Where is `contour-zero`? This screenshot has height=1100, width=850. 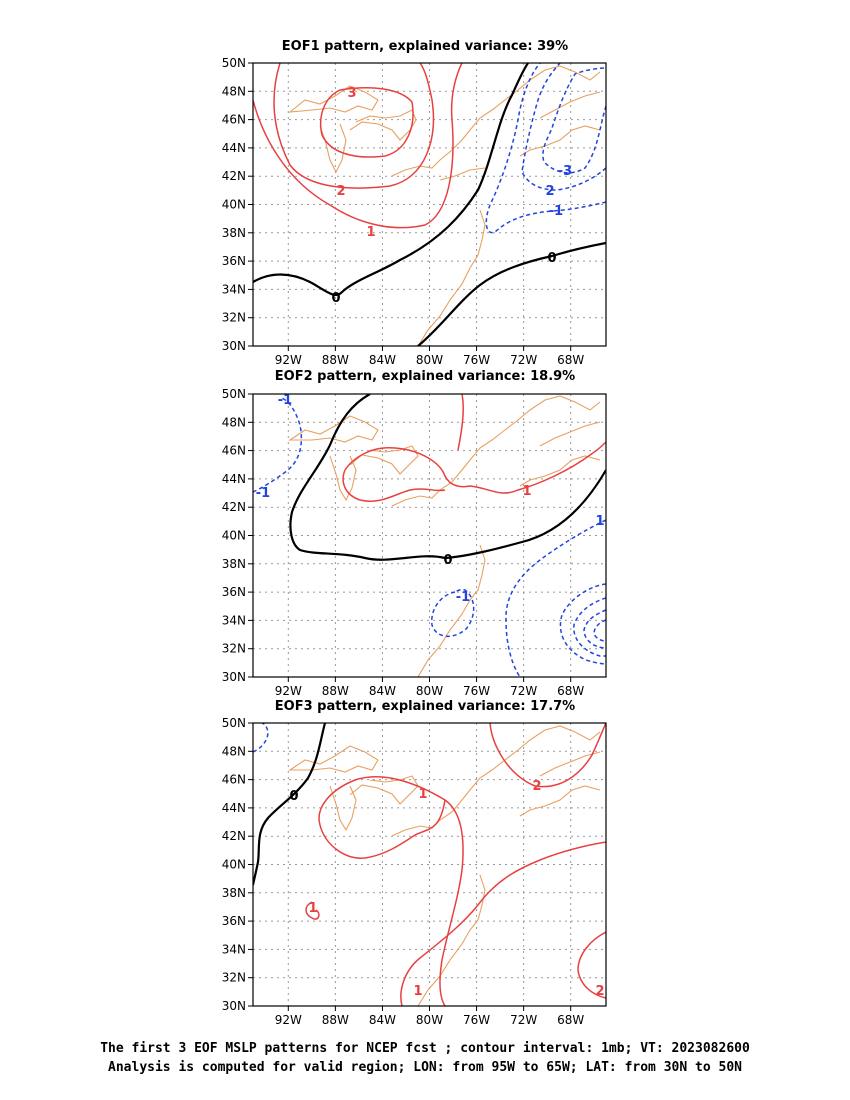 contour-zero is located at coordinates (290, 804).